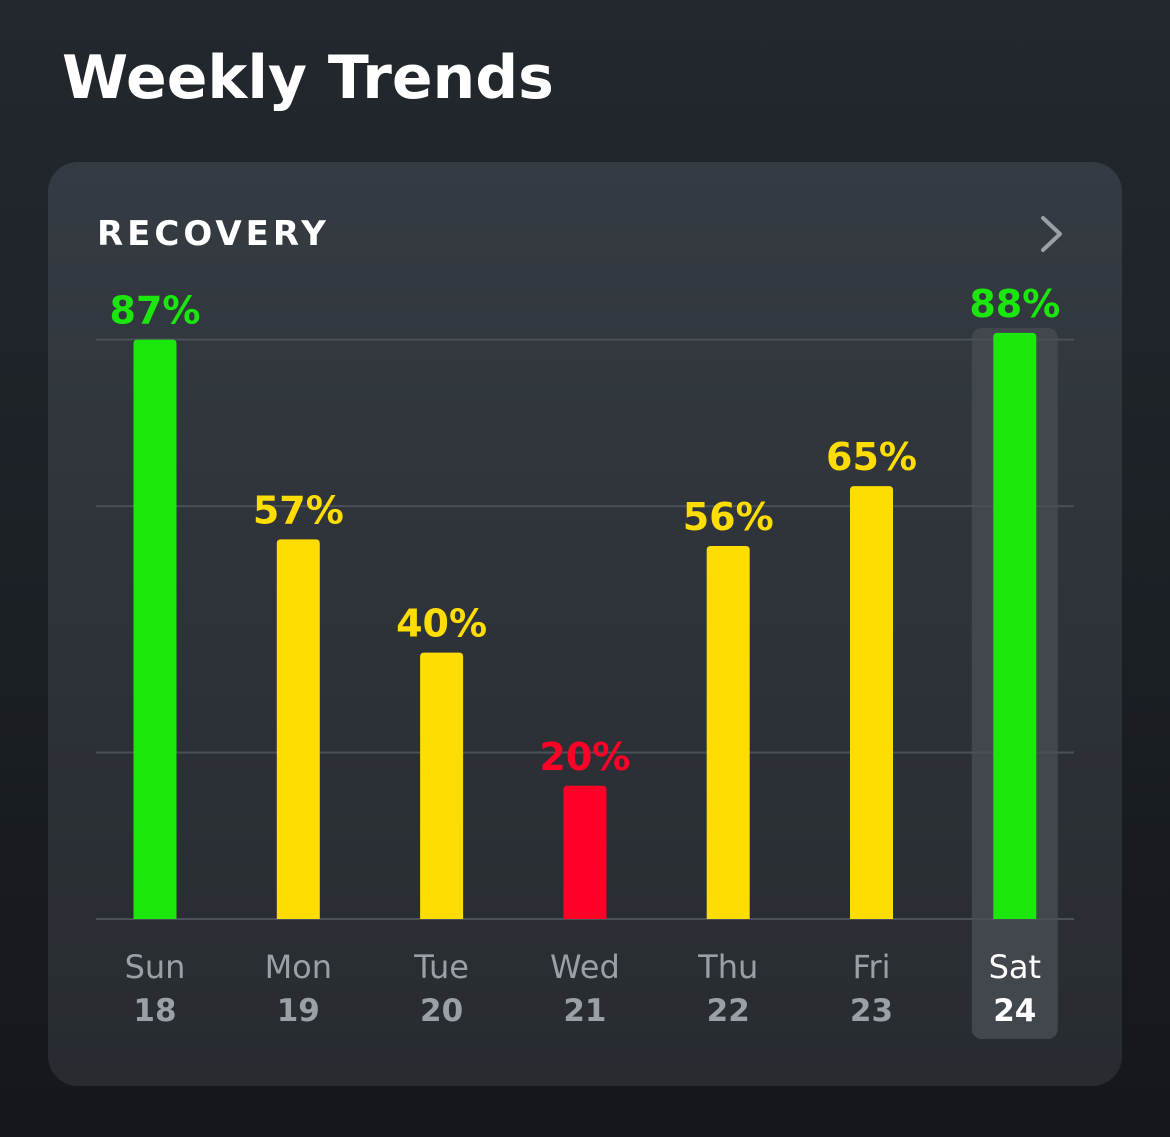 This screenshot has height=1137, width=1170. Describe the element at coordinates (154, 1011) in the screenshot. I see `date-label: 18` at that location.